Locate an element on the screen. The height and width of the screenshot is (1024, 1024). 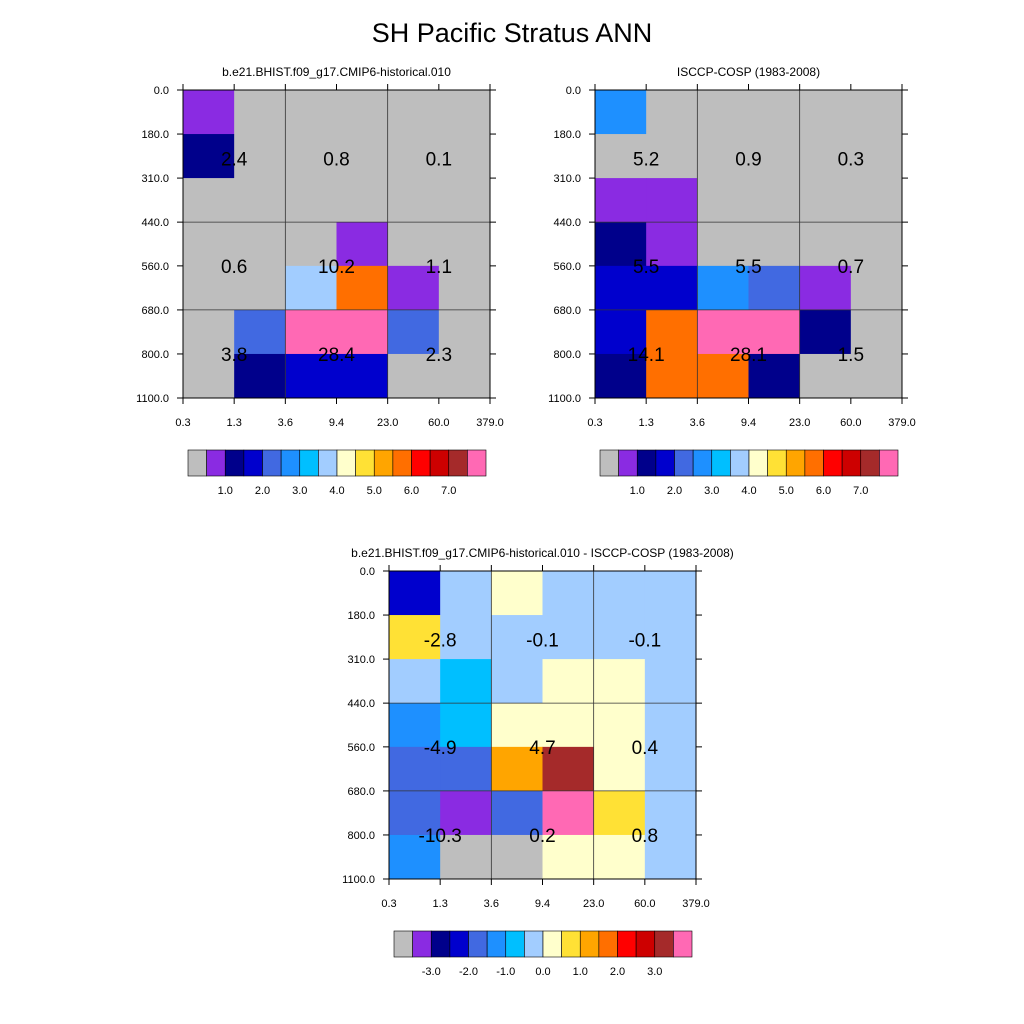
model-subtitle: b.e21.BHIST.f09_g17.CMIP6-historical.010 is located at coordinates (336, 72).